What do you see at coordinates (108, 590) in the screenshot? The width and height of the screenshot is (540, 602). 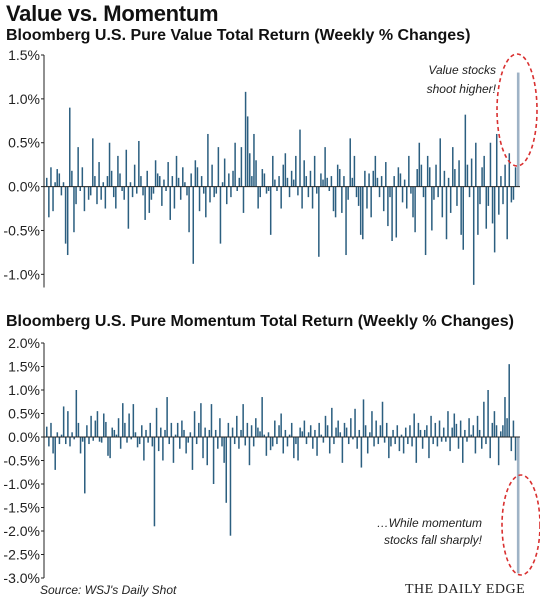 I see `source-note: Source: WSJ's Daily Shot` at bounding box center [108, 590].